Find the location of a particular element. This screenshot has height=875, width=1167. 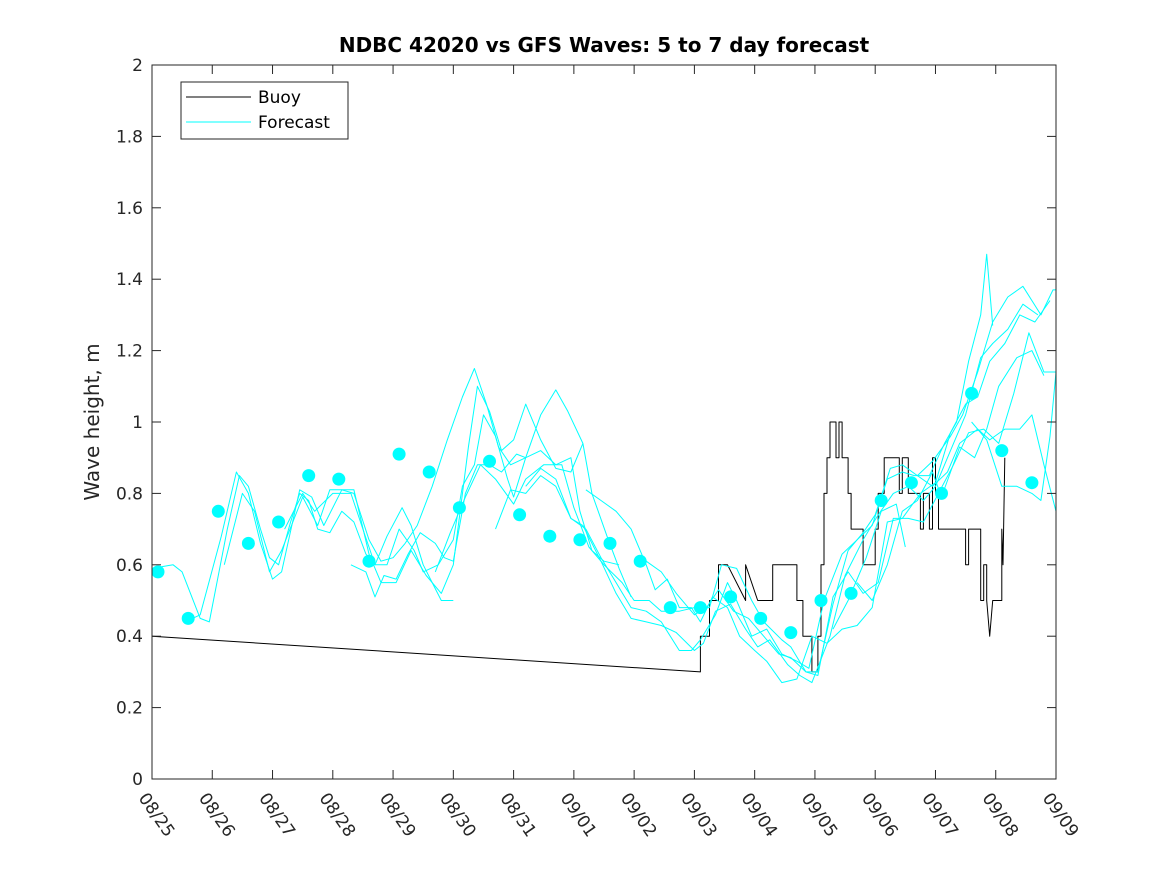

y-tick-label: 1.4 is located at coordinates (129, 280).